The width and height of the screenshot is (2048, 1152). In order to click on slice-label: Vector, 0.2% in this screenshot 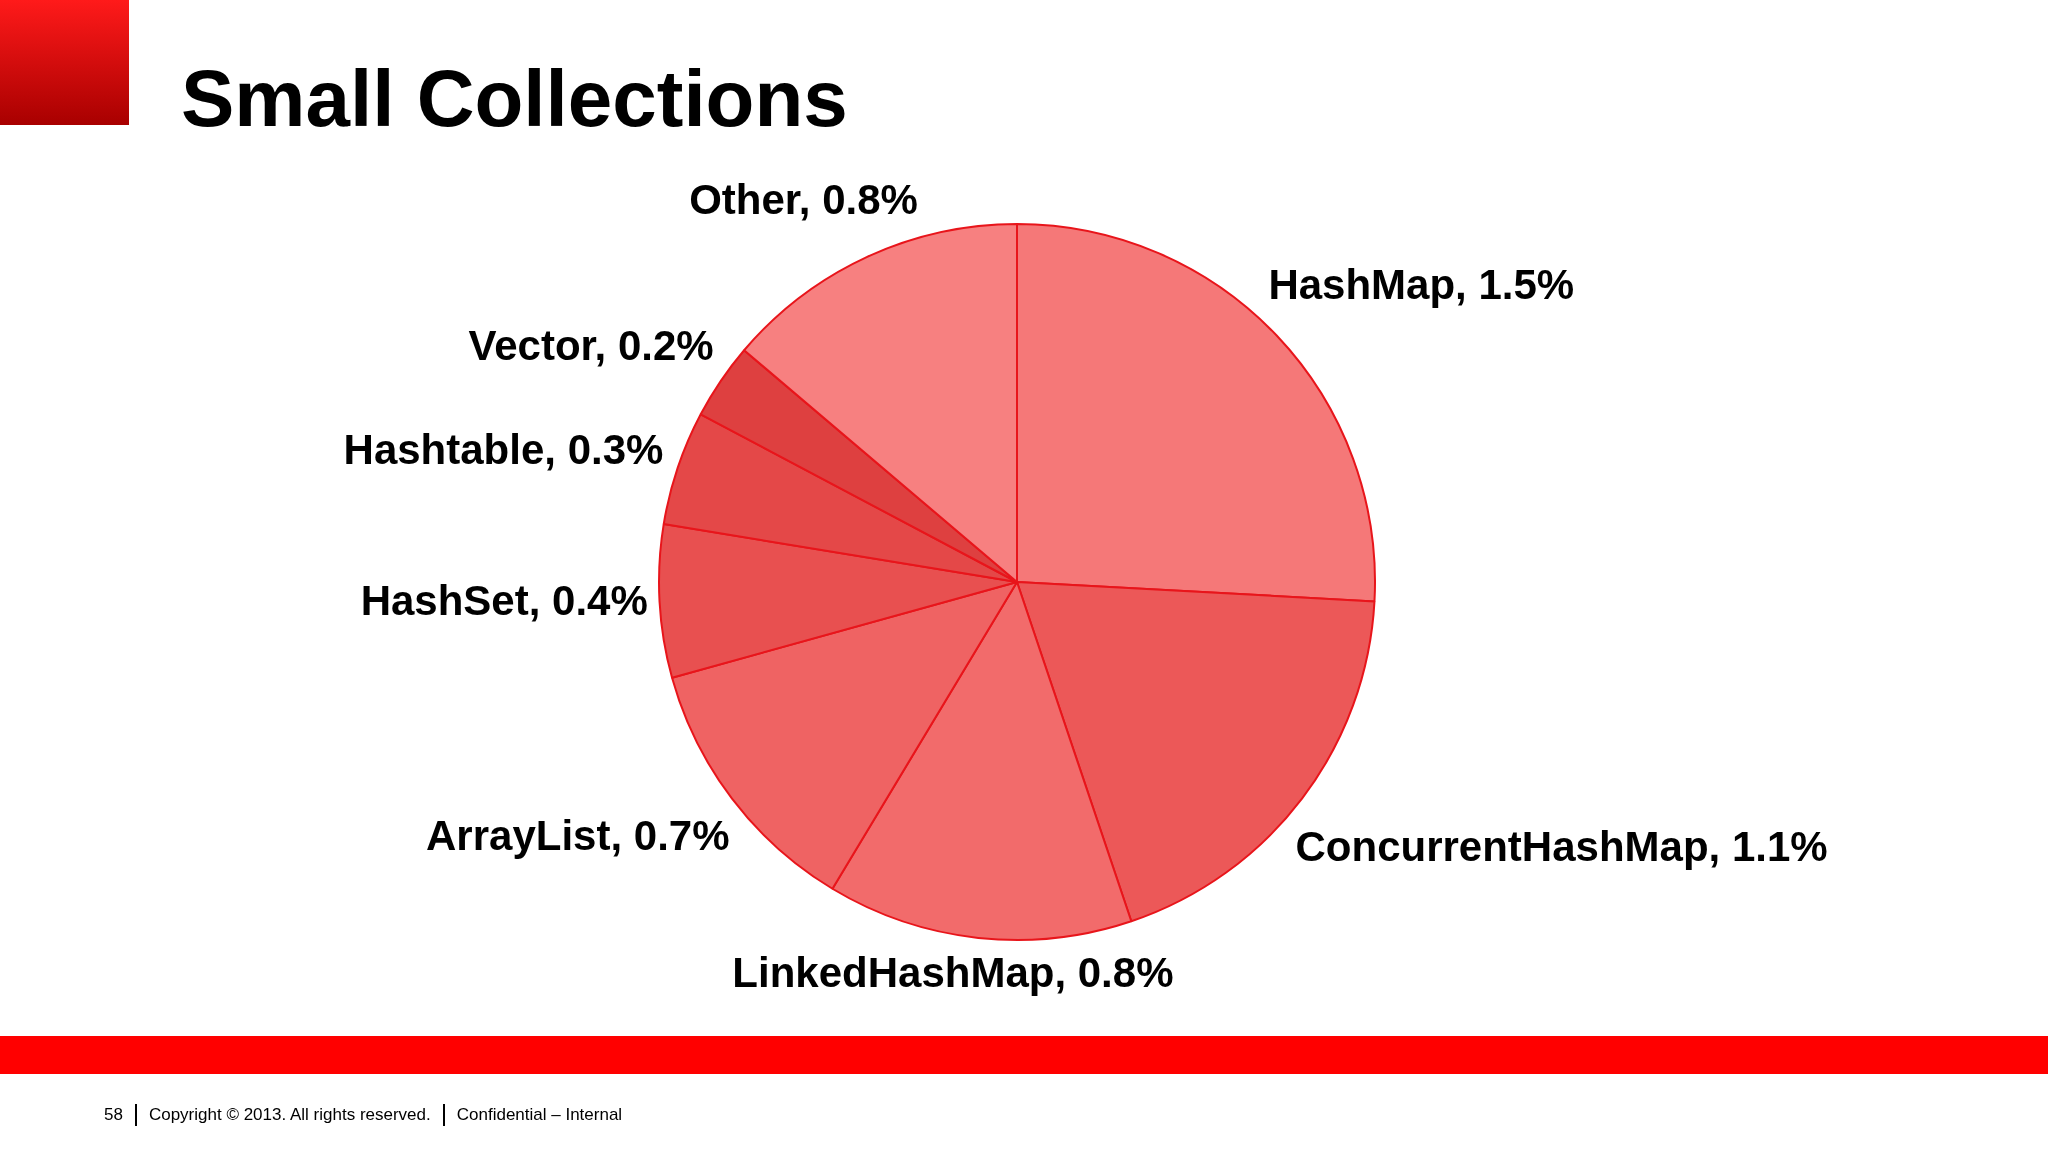, I will do `click(591, 346)`.